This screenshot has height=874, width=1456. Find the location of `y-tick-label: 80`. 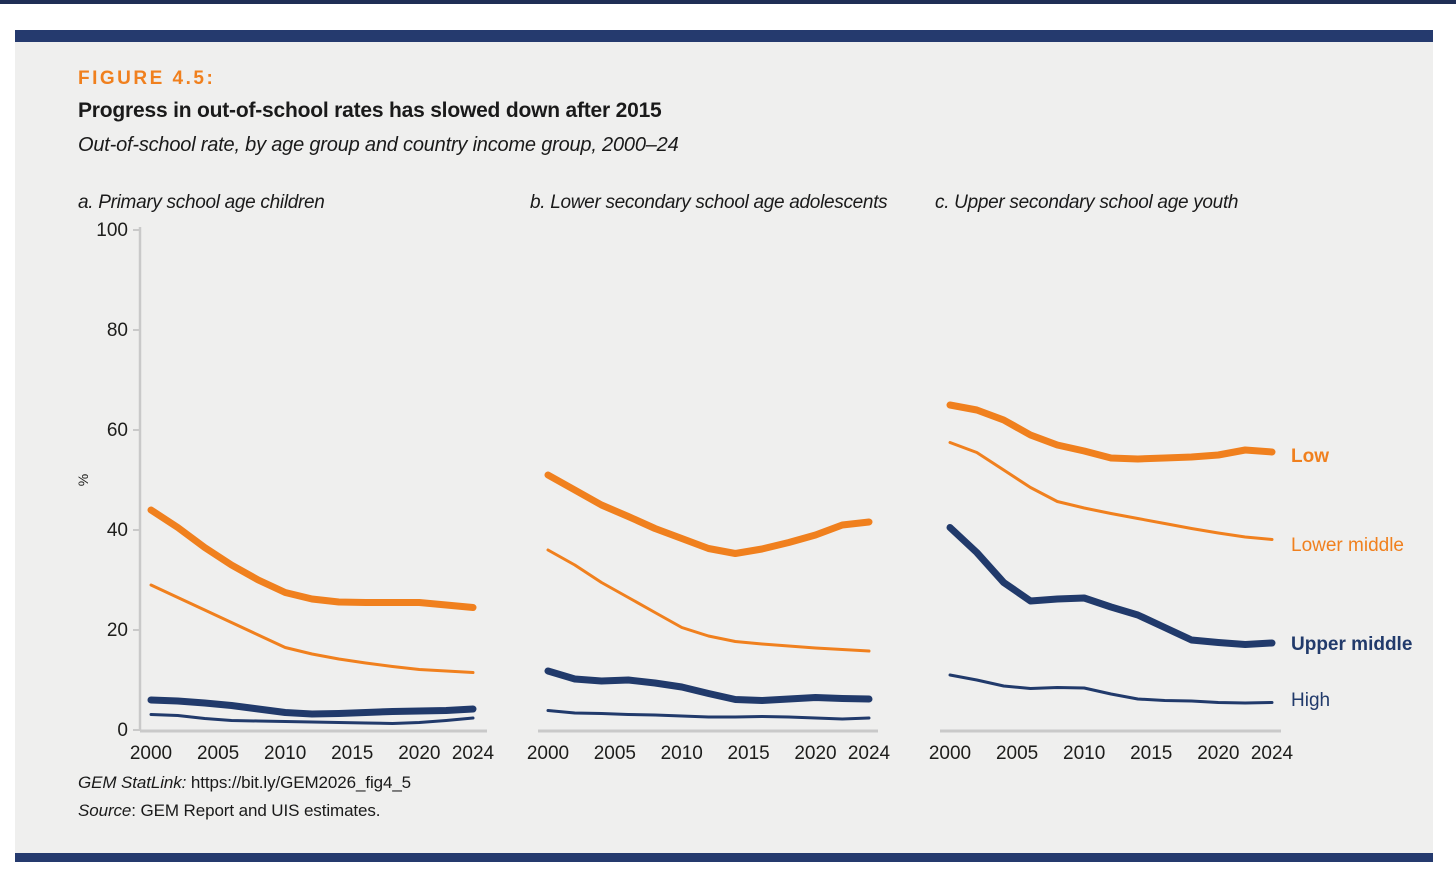

y-tick-label: 80 is located at coordinates (117, 330).